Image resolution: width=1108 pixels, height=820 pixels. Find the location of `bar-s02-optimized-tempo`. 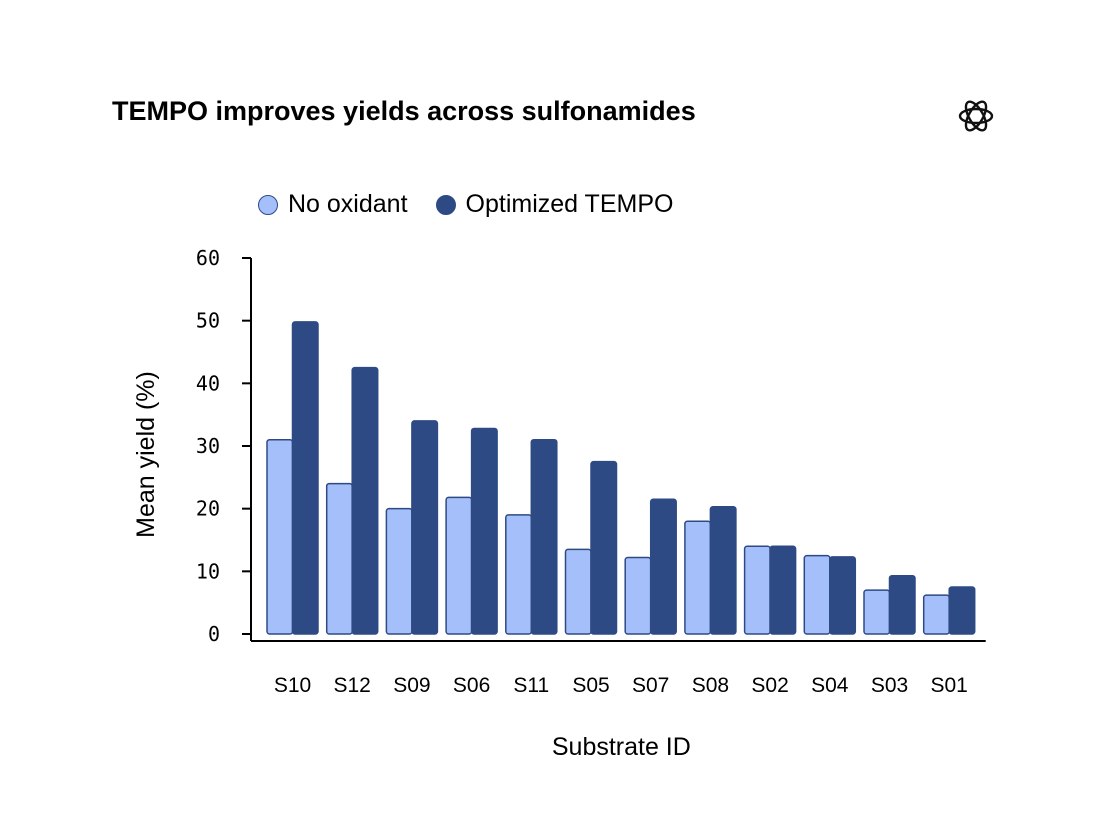

bar-s02-optimized-tempo is located at coordinates (783, 590).